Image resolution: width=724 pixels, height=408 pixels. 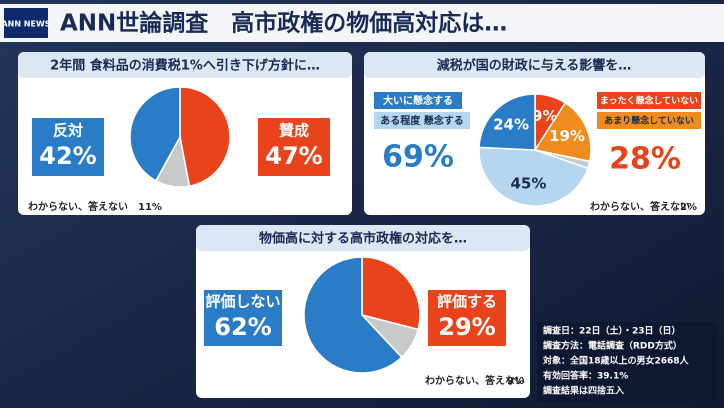 What do you see at coordinates (645, 159) in the screenshot?
I see `group-value-label: 28%` at bounding box center [645, 159].